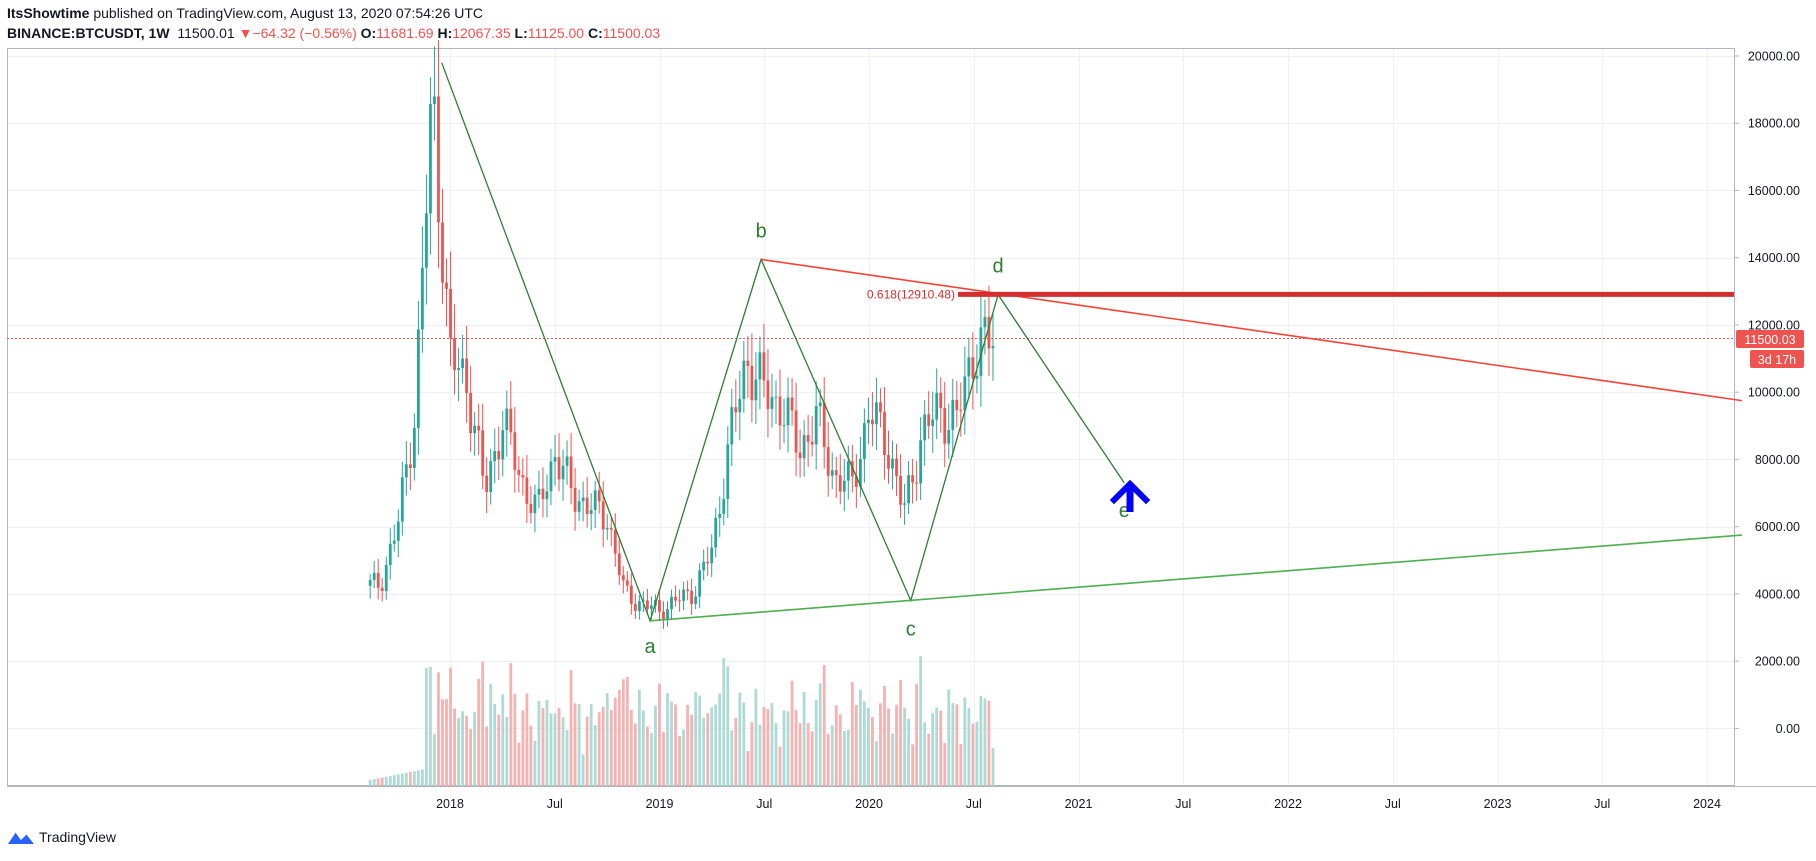  What do you see at coordinates (1777, 460) in the screenshot?
I see `price-tick-label: 8000.00` at bounding box center [1777, 460].